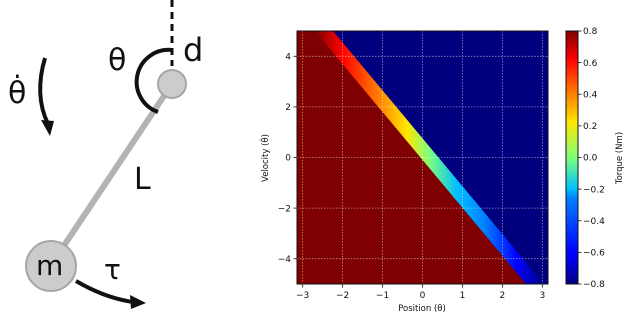  I want to click on torque-arrowhead, so click(138, 302).